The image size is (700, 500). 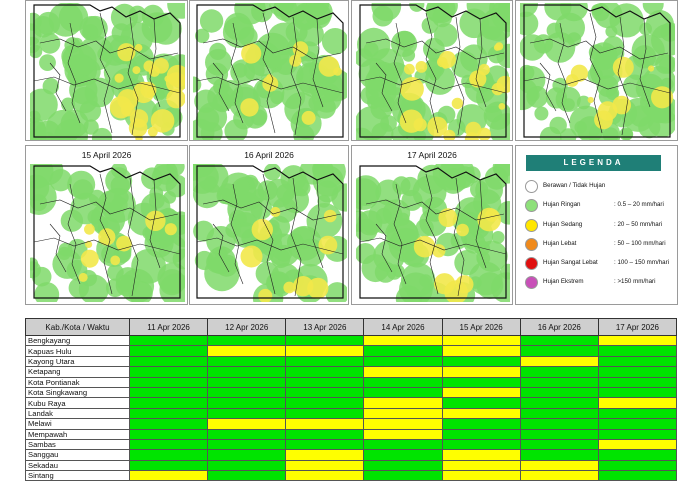 What do you see at coordinates (77, 424) in the screenshot?
I see `region-name: Melawi` at bounding box center [77, 424].